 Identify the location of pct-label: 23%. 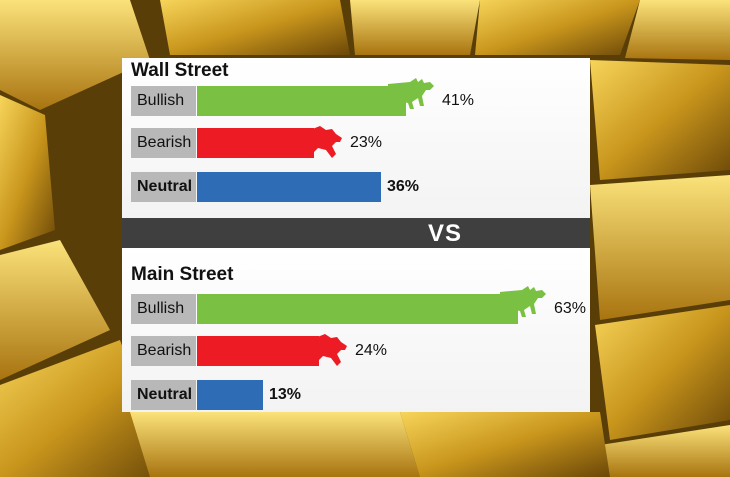
(366, 142).